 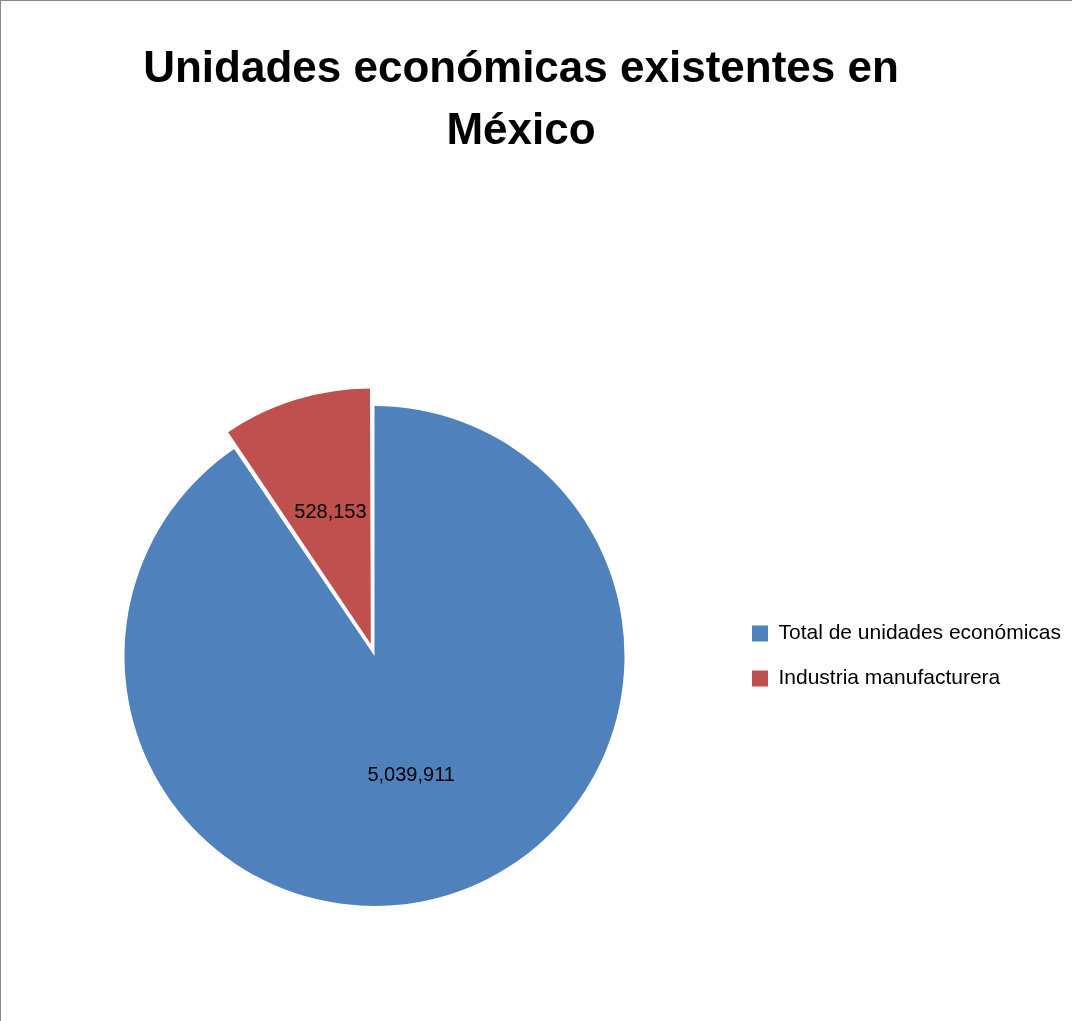 I want to click on data-label: 5,039,911, so click(x=411, y=774).